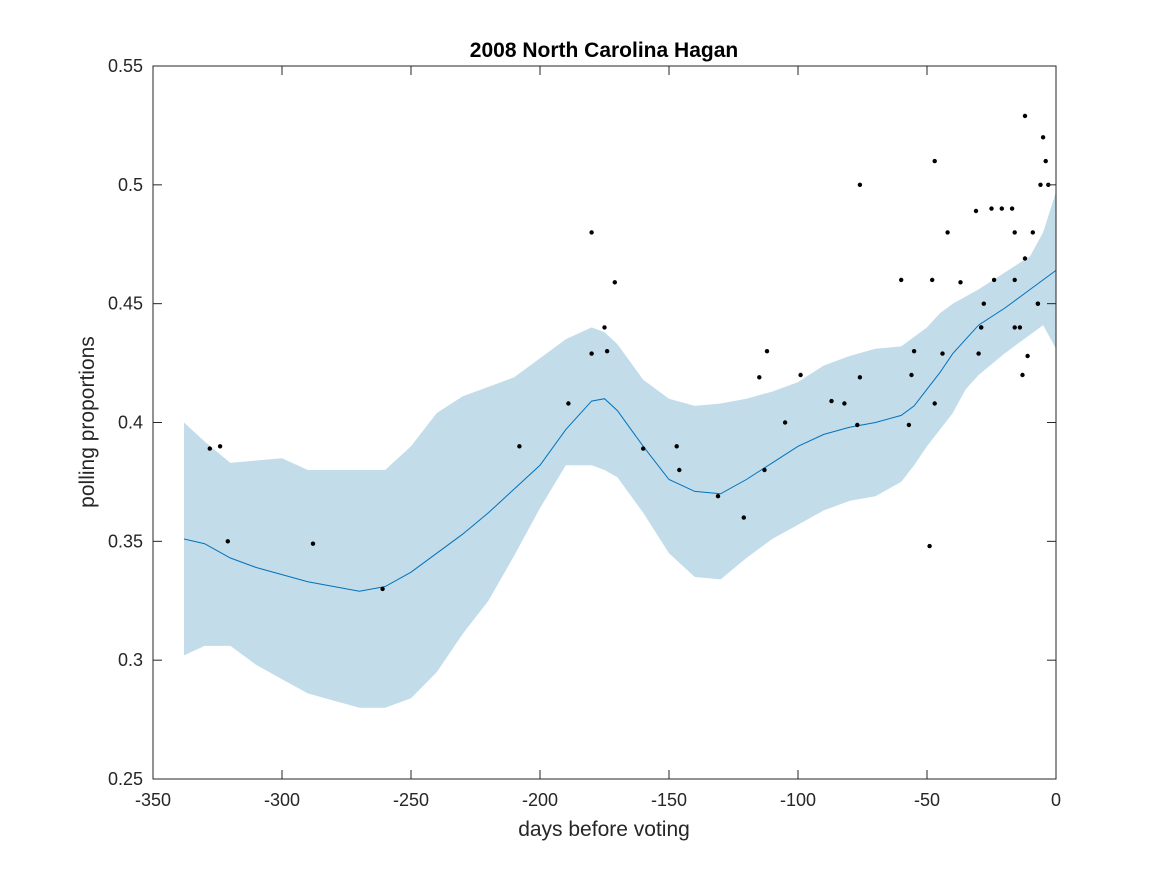  Describe the element at coordinates (130, 423) in the screenshot. I see `y-tick-label: 0.4` at that location.